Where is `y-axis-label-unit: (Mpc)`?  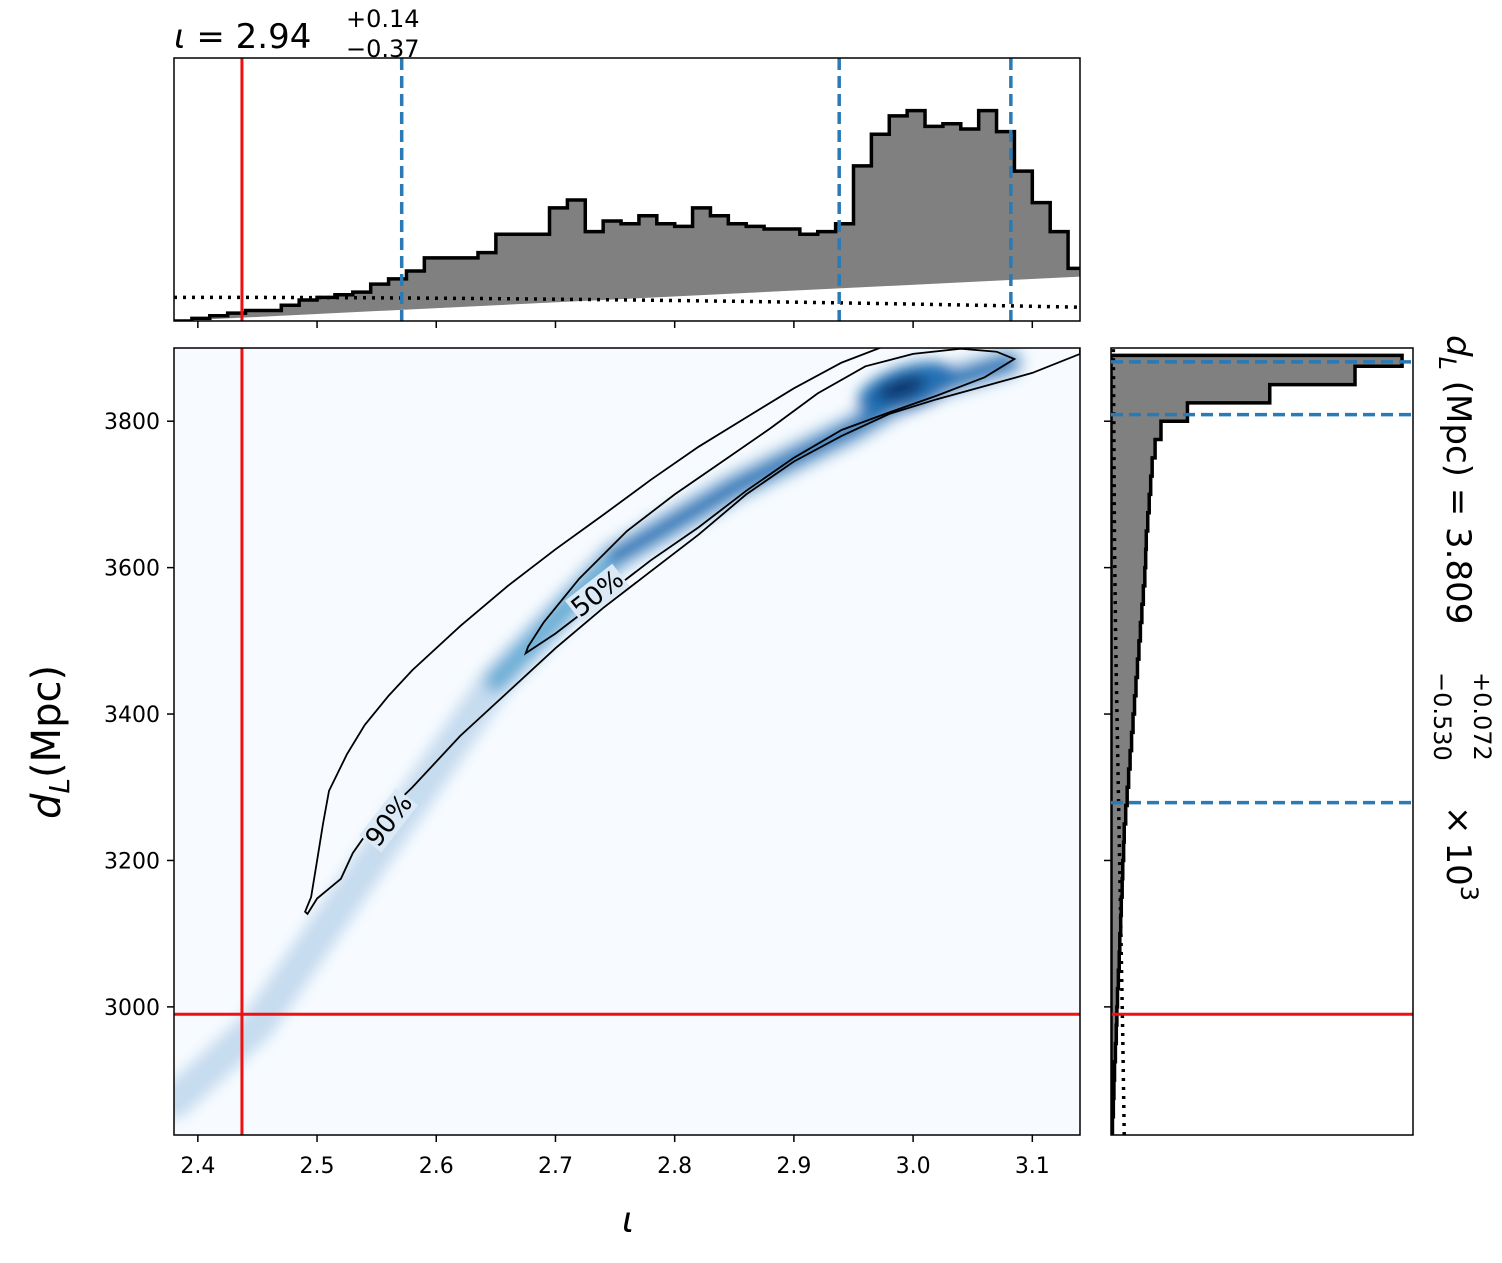 y-axis-label-unit: (Mpc) is located at coordinates (47, 721).